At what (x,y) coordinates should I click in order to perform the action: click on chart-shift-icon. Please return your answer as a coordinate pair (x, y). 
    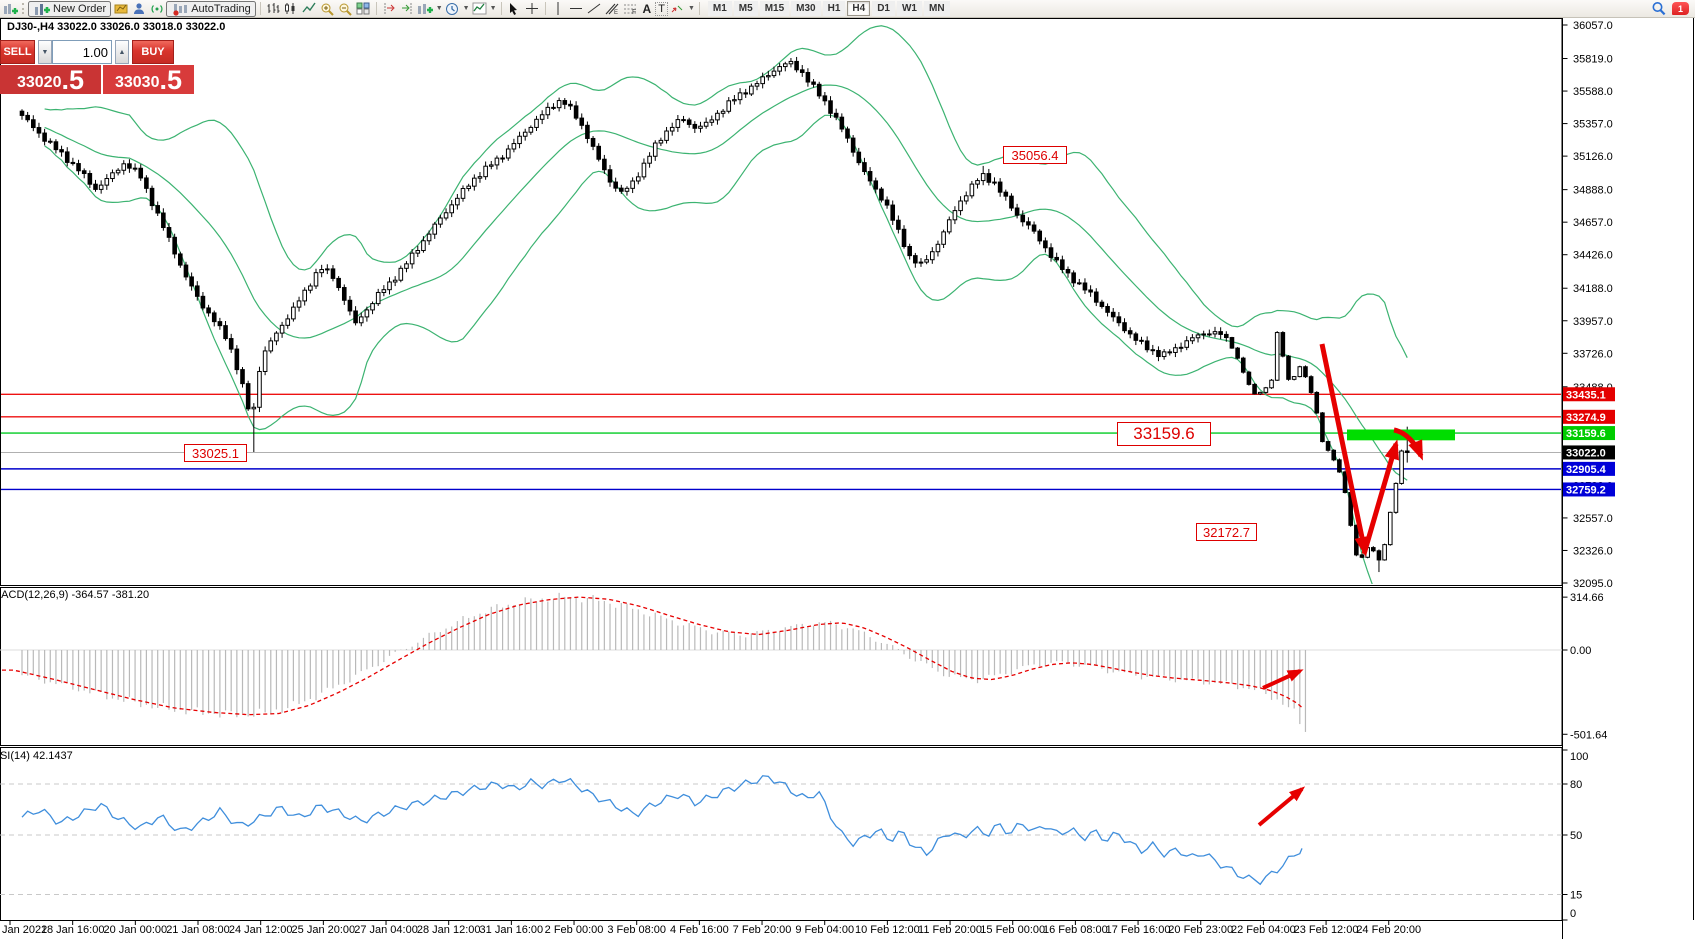
    Looking at the image, I should click on (389, 8).